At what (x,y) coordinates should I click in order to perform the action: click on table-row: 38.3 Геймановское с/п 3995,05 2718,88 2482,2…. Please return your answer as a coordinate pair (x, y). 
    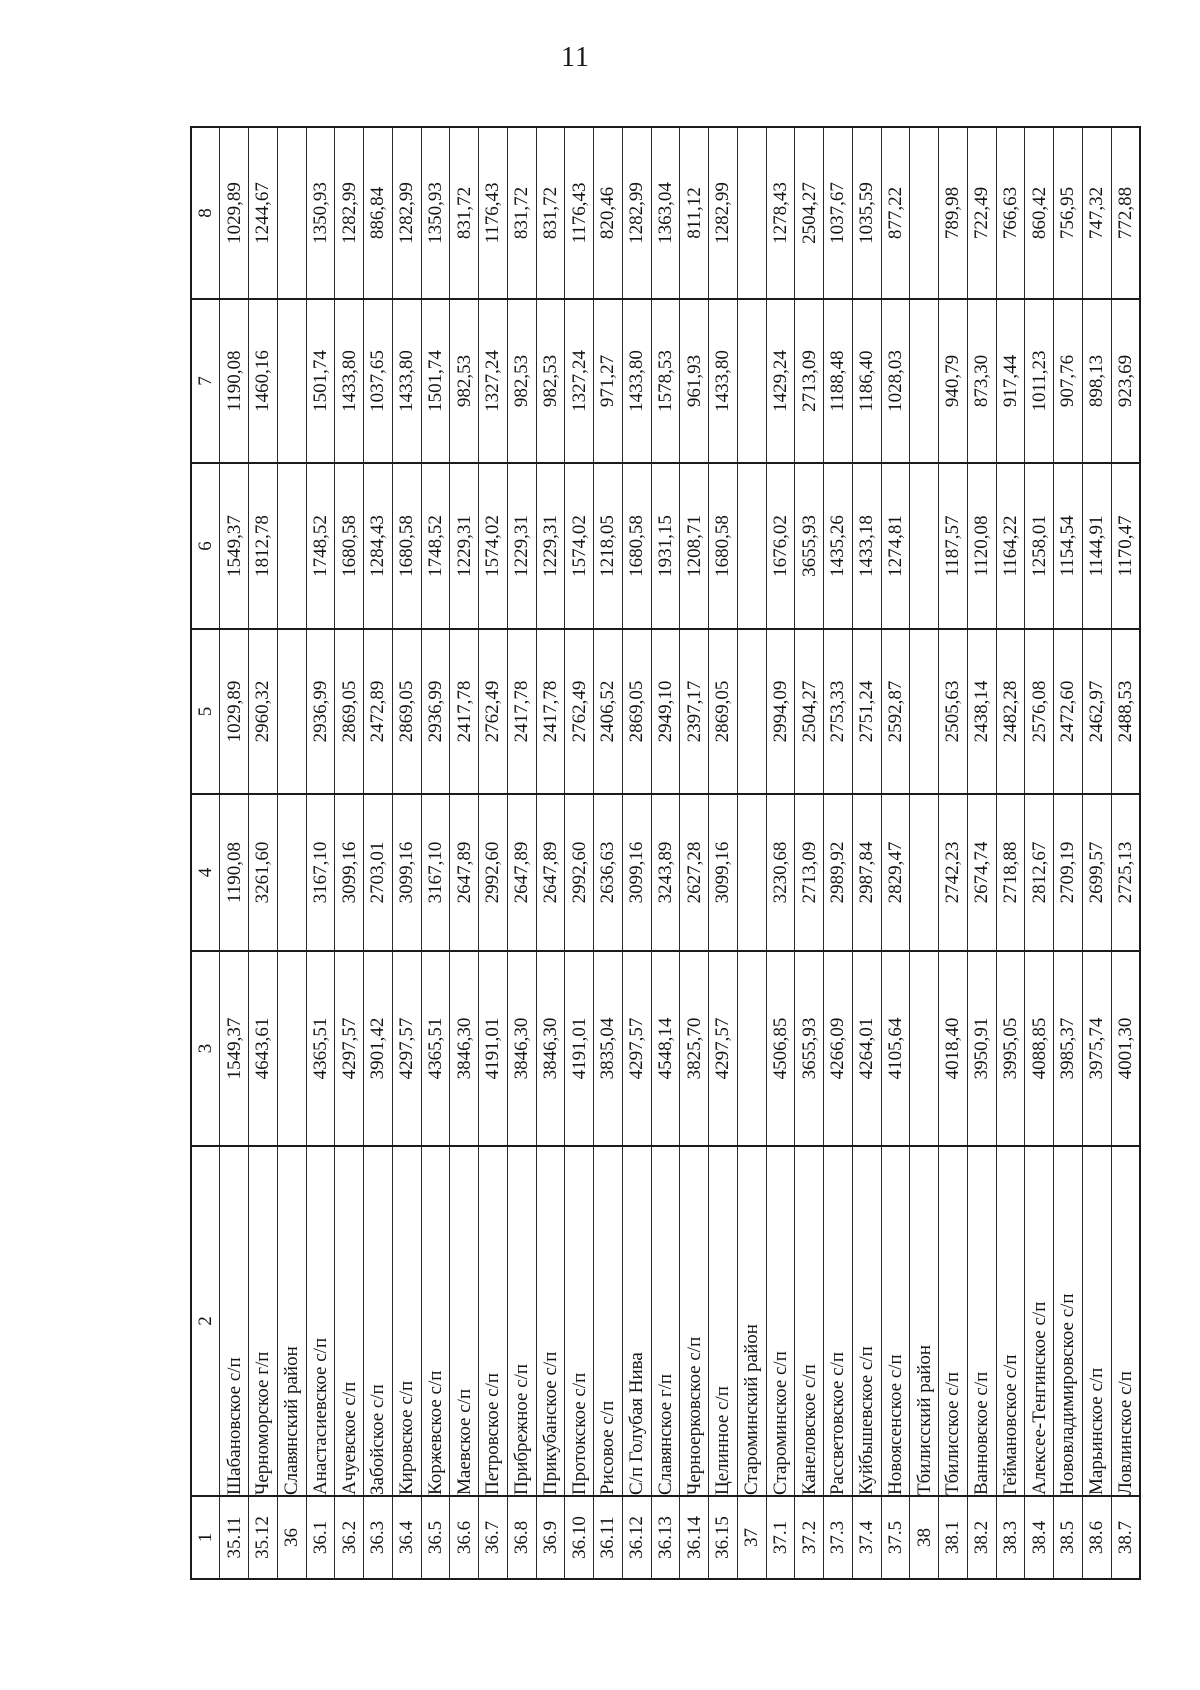
    Looking at the image, I should click on (1010, 853).